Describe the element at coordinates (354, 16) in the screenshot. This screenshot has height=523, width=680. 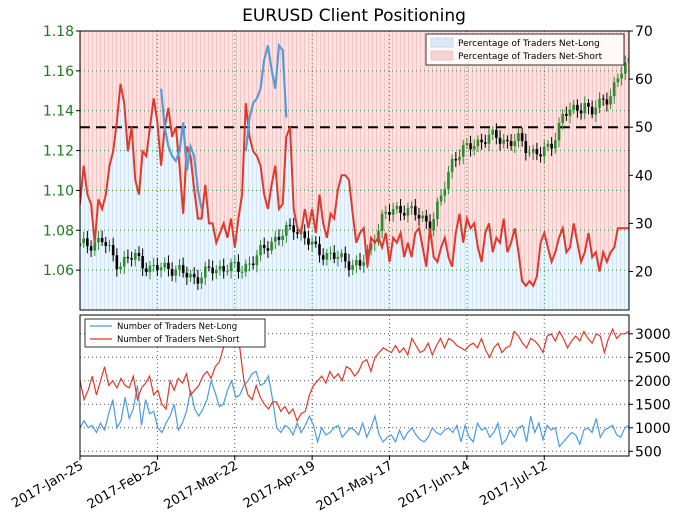
I see `chart-title: EURUSD Client Positioning` at that location.